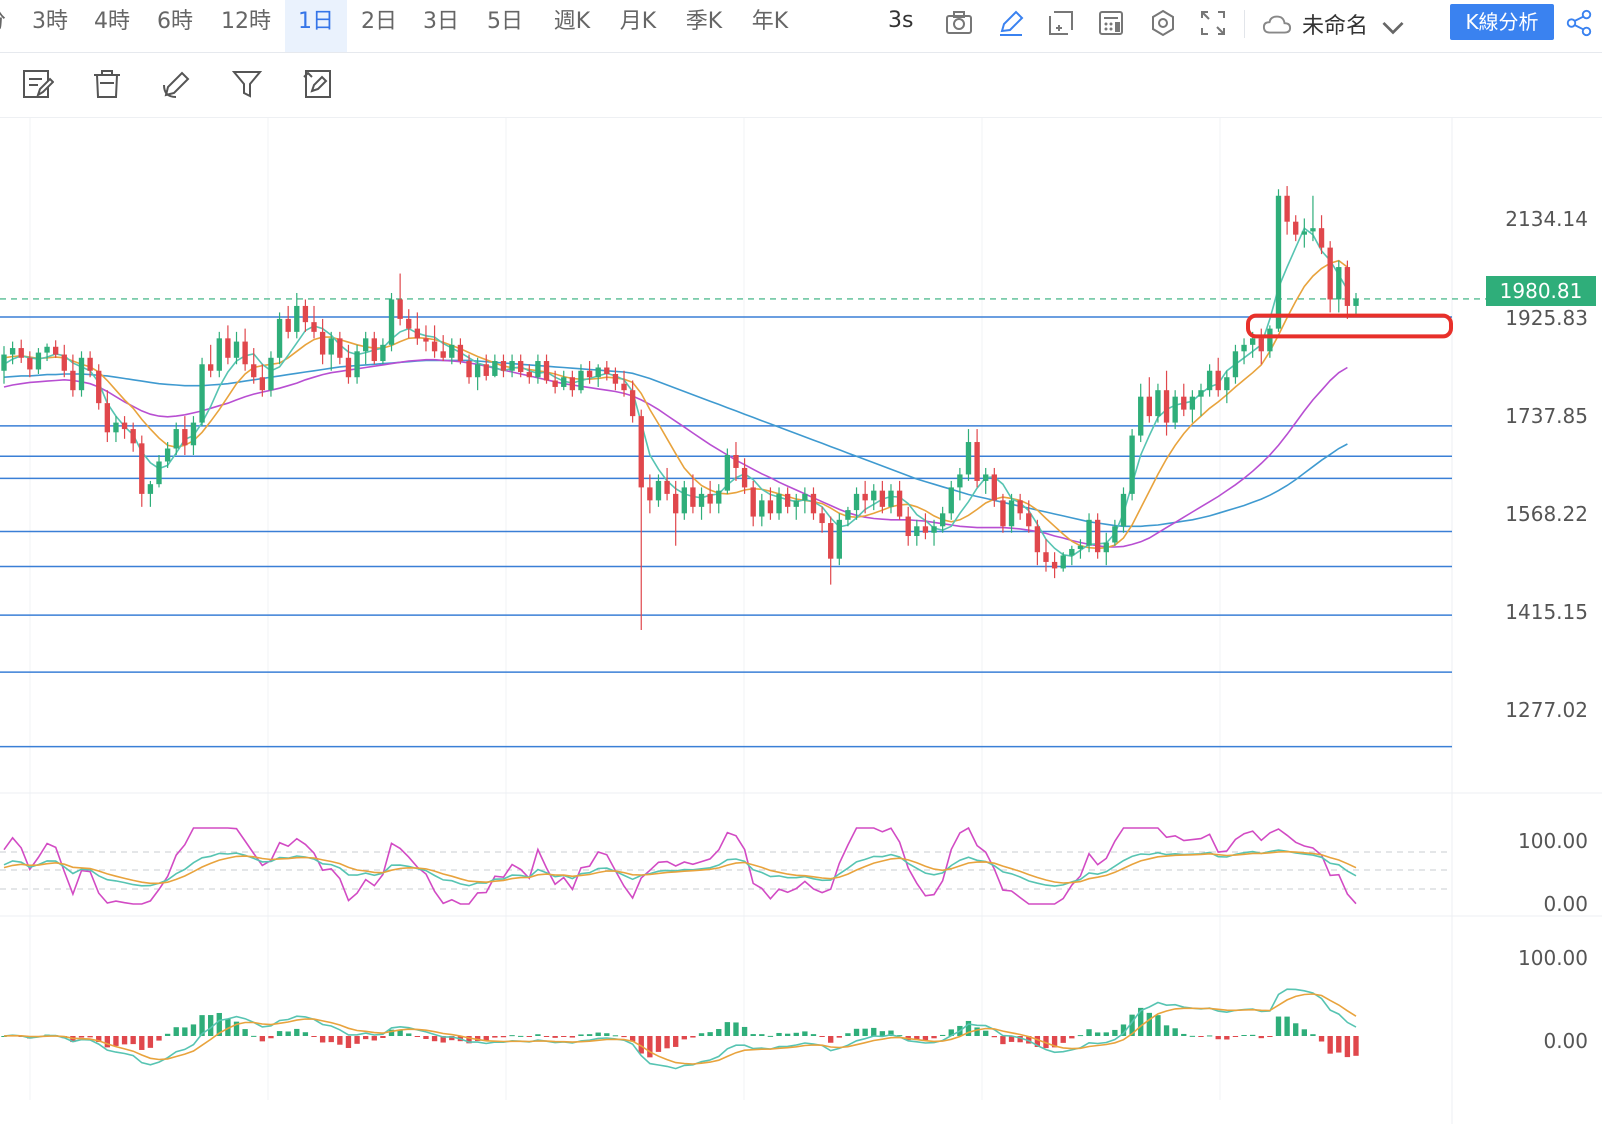 This screenshot has width=1602, height=1124. Describe the element at coordinates (37, 84) in the screenshot. I see `edit-note-icon` at that location.